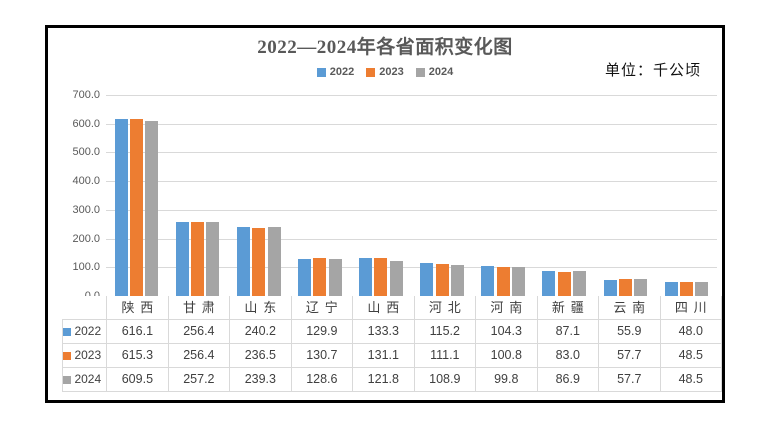 The width and height of the screenshot is (776, 427). What do you see at coordinates (568, 355) in the screenshot?
I see `table-value-cell: 83.0` at bounding box center [568, 355].